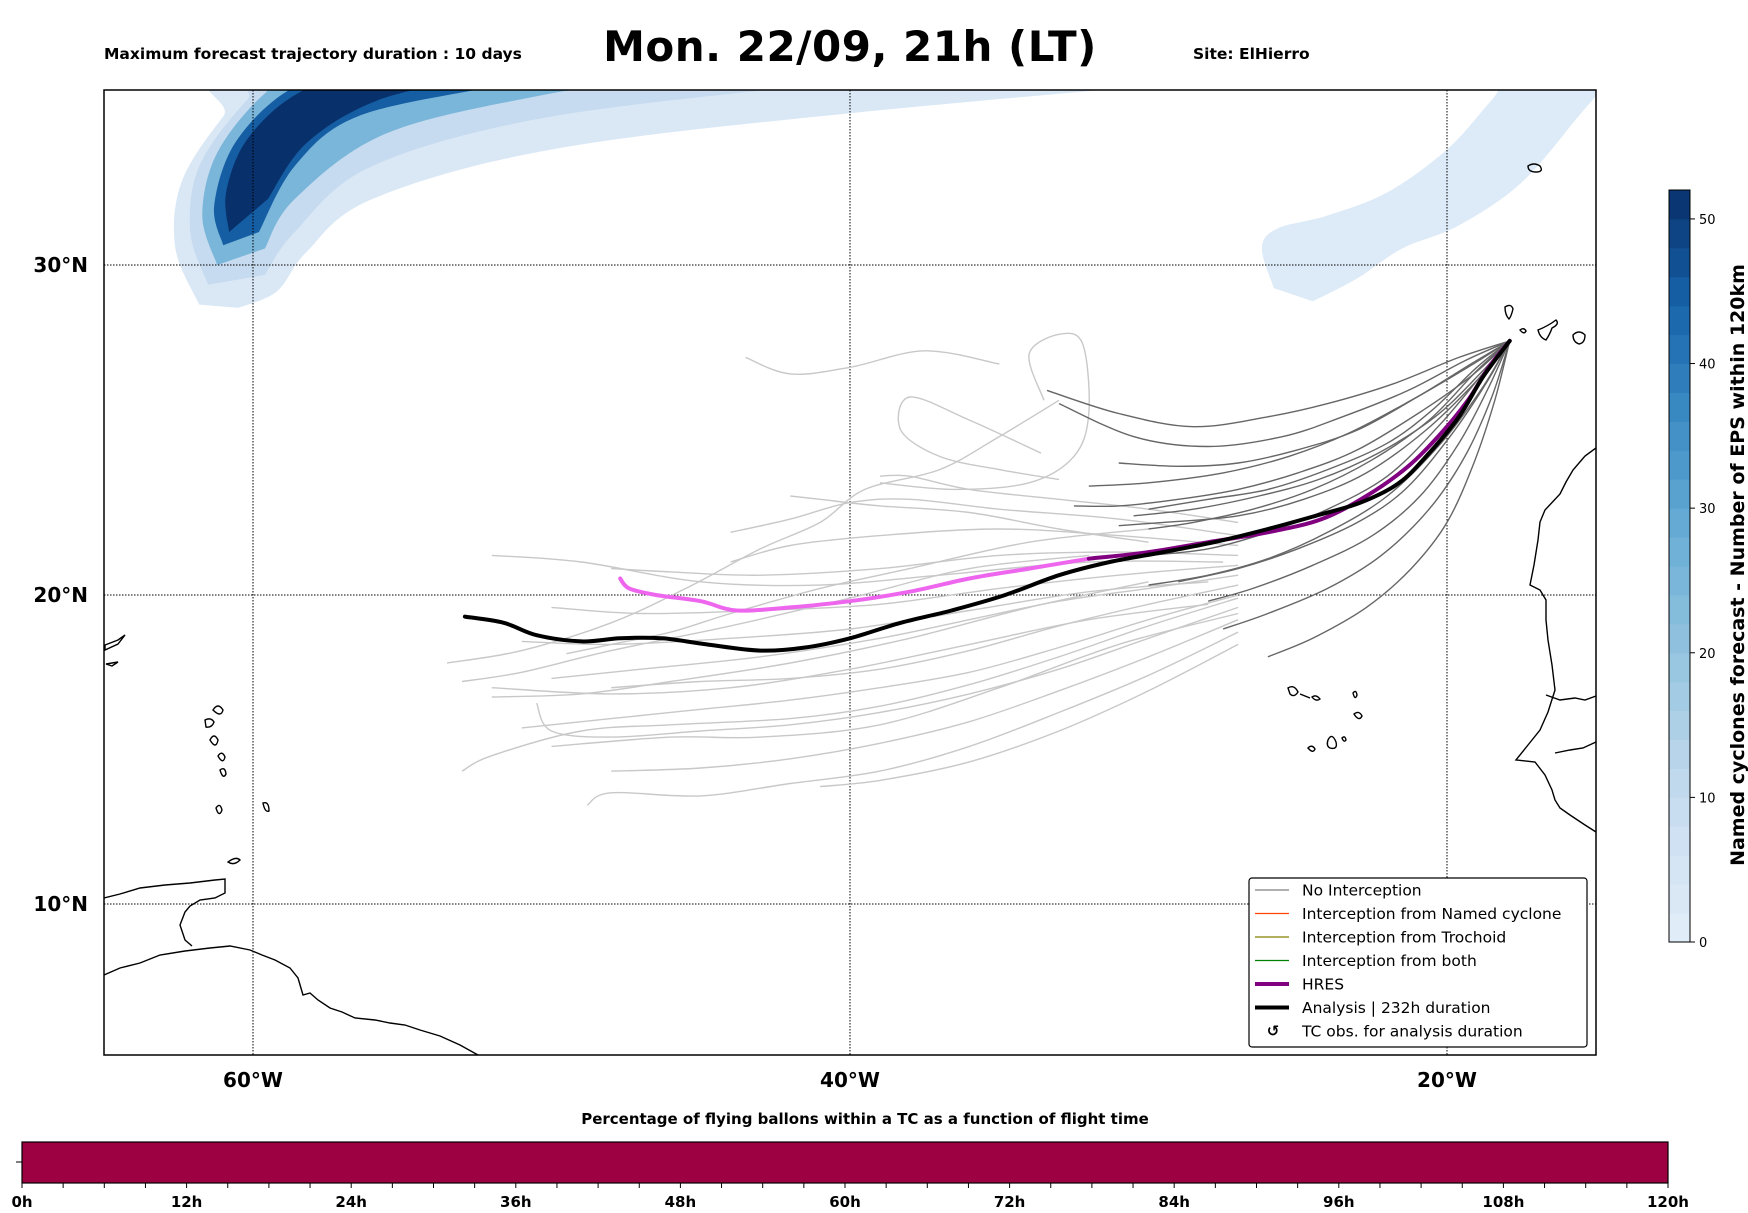 Image resolution: width=1748 pixels, height=1213 pixels. I want to click on ensemble-trajectories-near, so click(1278, 499).